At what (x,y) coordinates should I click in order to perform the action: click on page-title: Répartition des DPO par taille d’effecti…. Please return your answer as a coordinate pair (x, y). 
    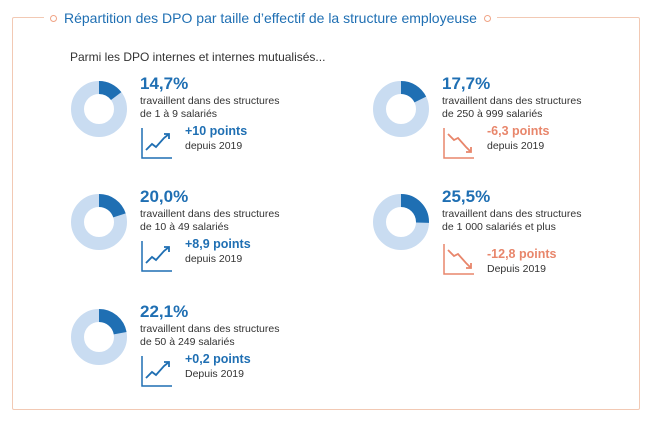
    Looking at the image, I should click on (270, 18).